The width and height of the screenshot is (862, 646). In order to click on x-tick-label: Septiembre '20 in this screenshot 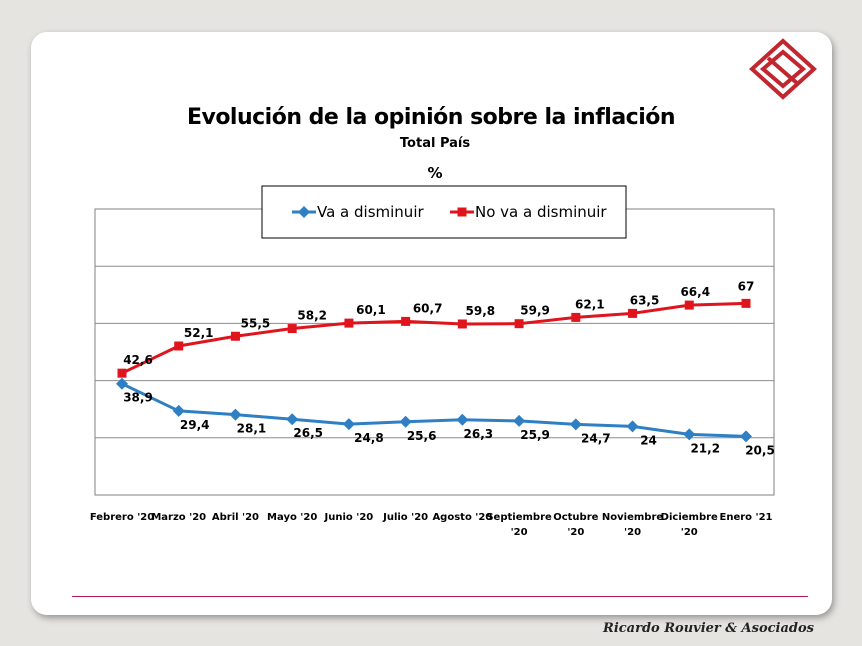, I will do `click(519, 525)`.